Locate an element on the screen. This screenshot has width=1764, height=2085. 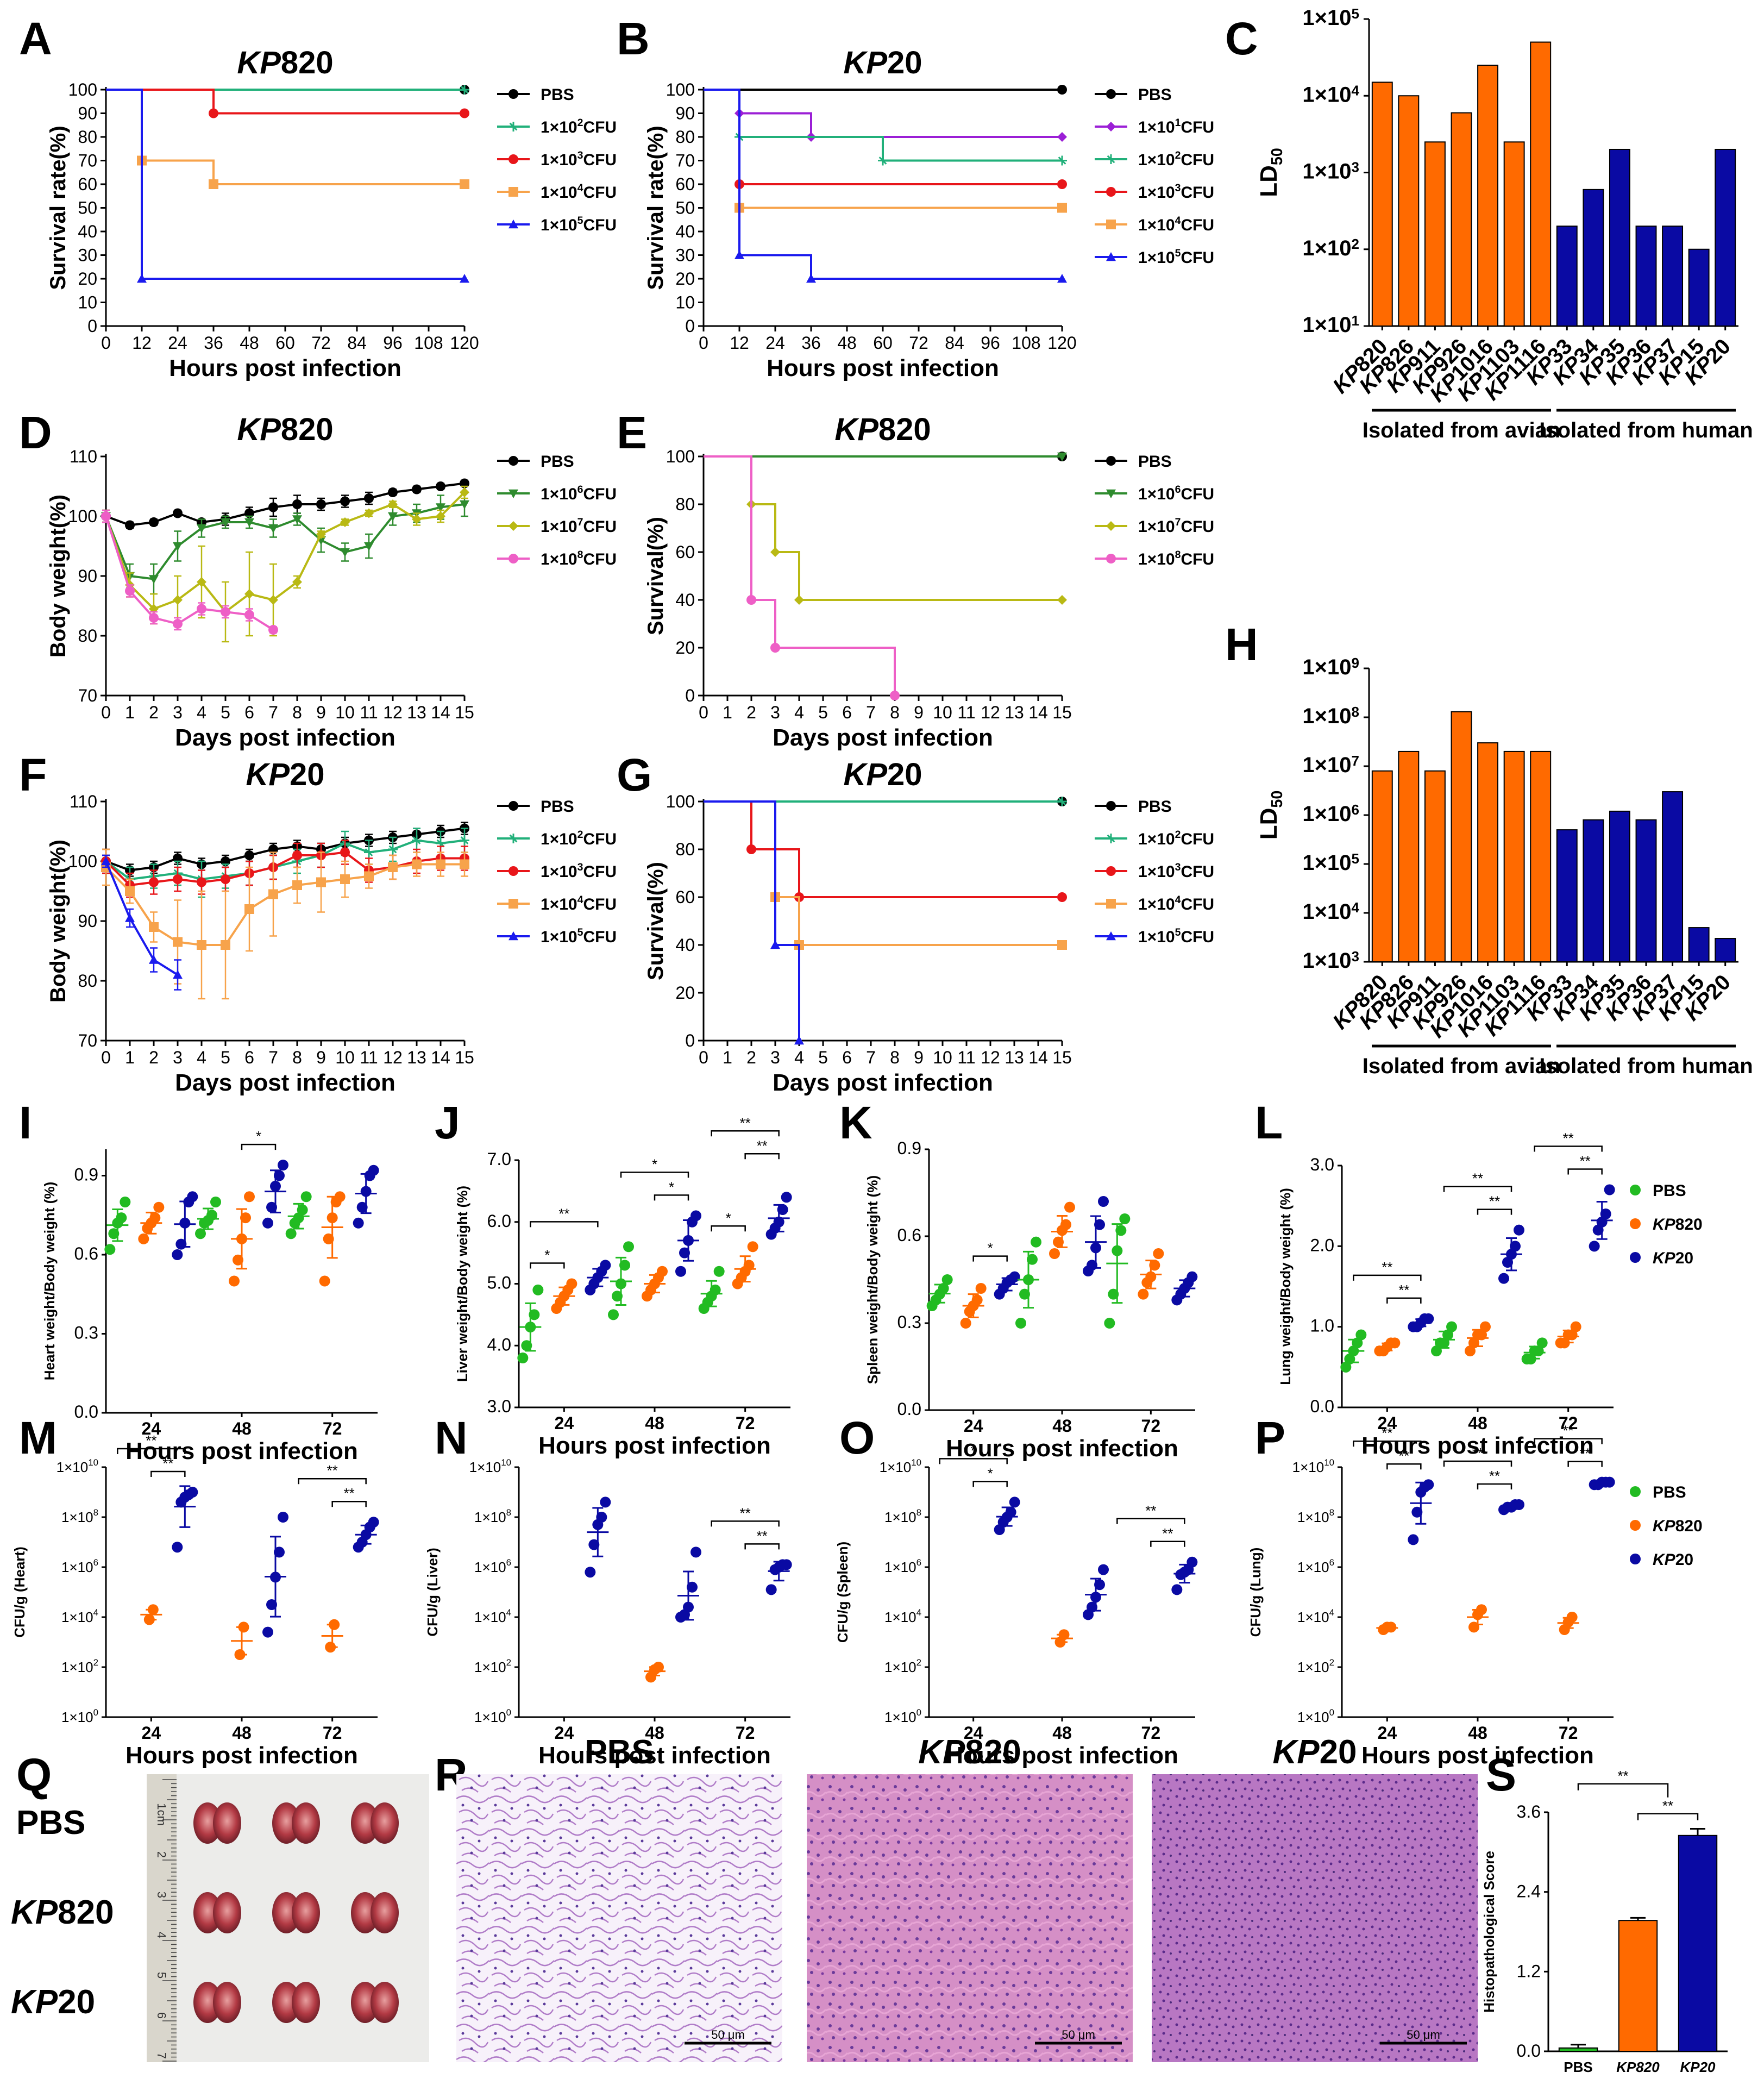
bar-KP36 is located at coordinates (1646, 891).